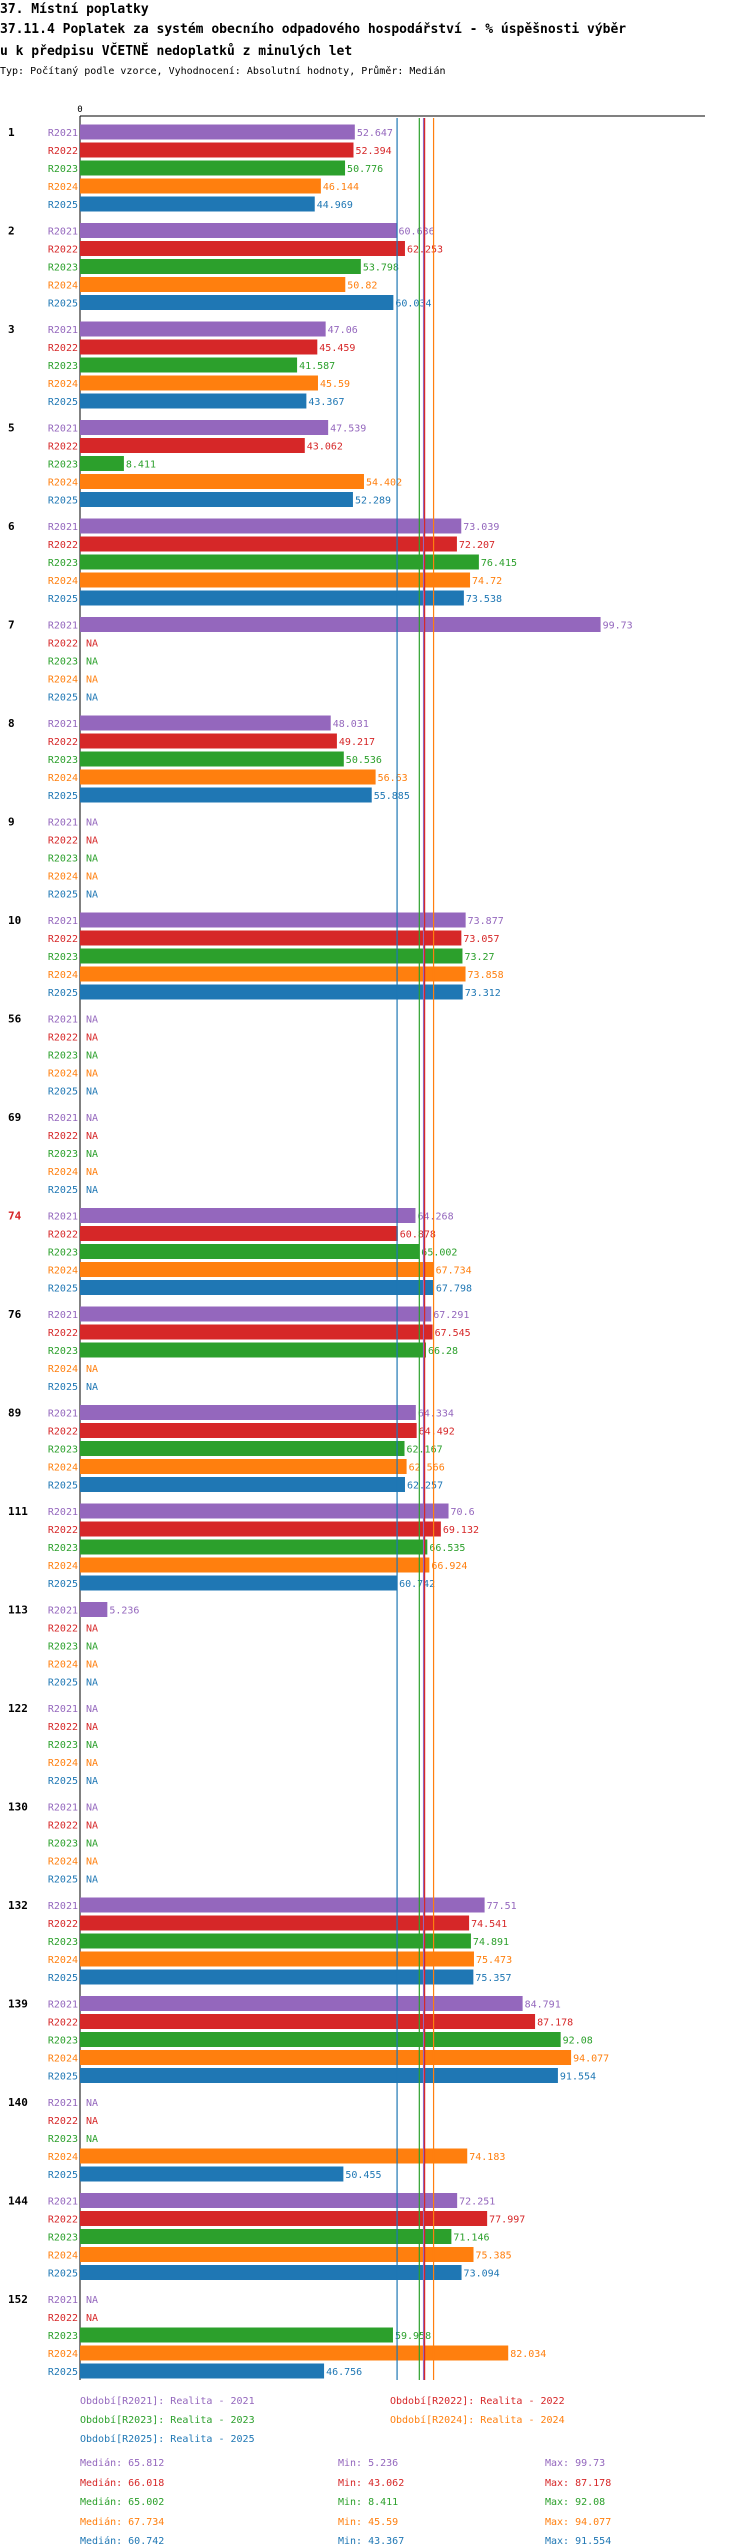 The width and height of the screenshot is (750, 2547). I want to click on group-label: 1, so click(11, 132).